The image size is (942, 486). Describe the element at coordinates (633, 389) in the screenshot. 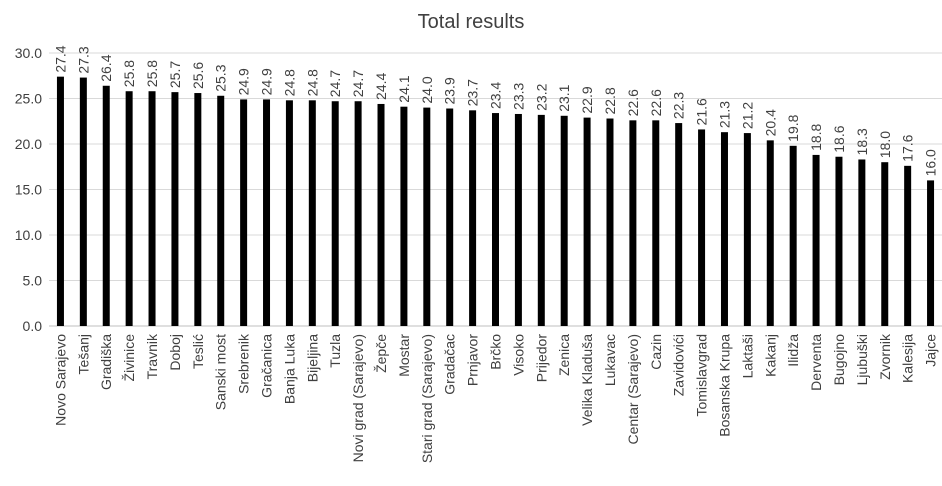

I see `category-label: Centar (Sarajevo)` at that location.